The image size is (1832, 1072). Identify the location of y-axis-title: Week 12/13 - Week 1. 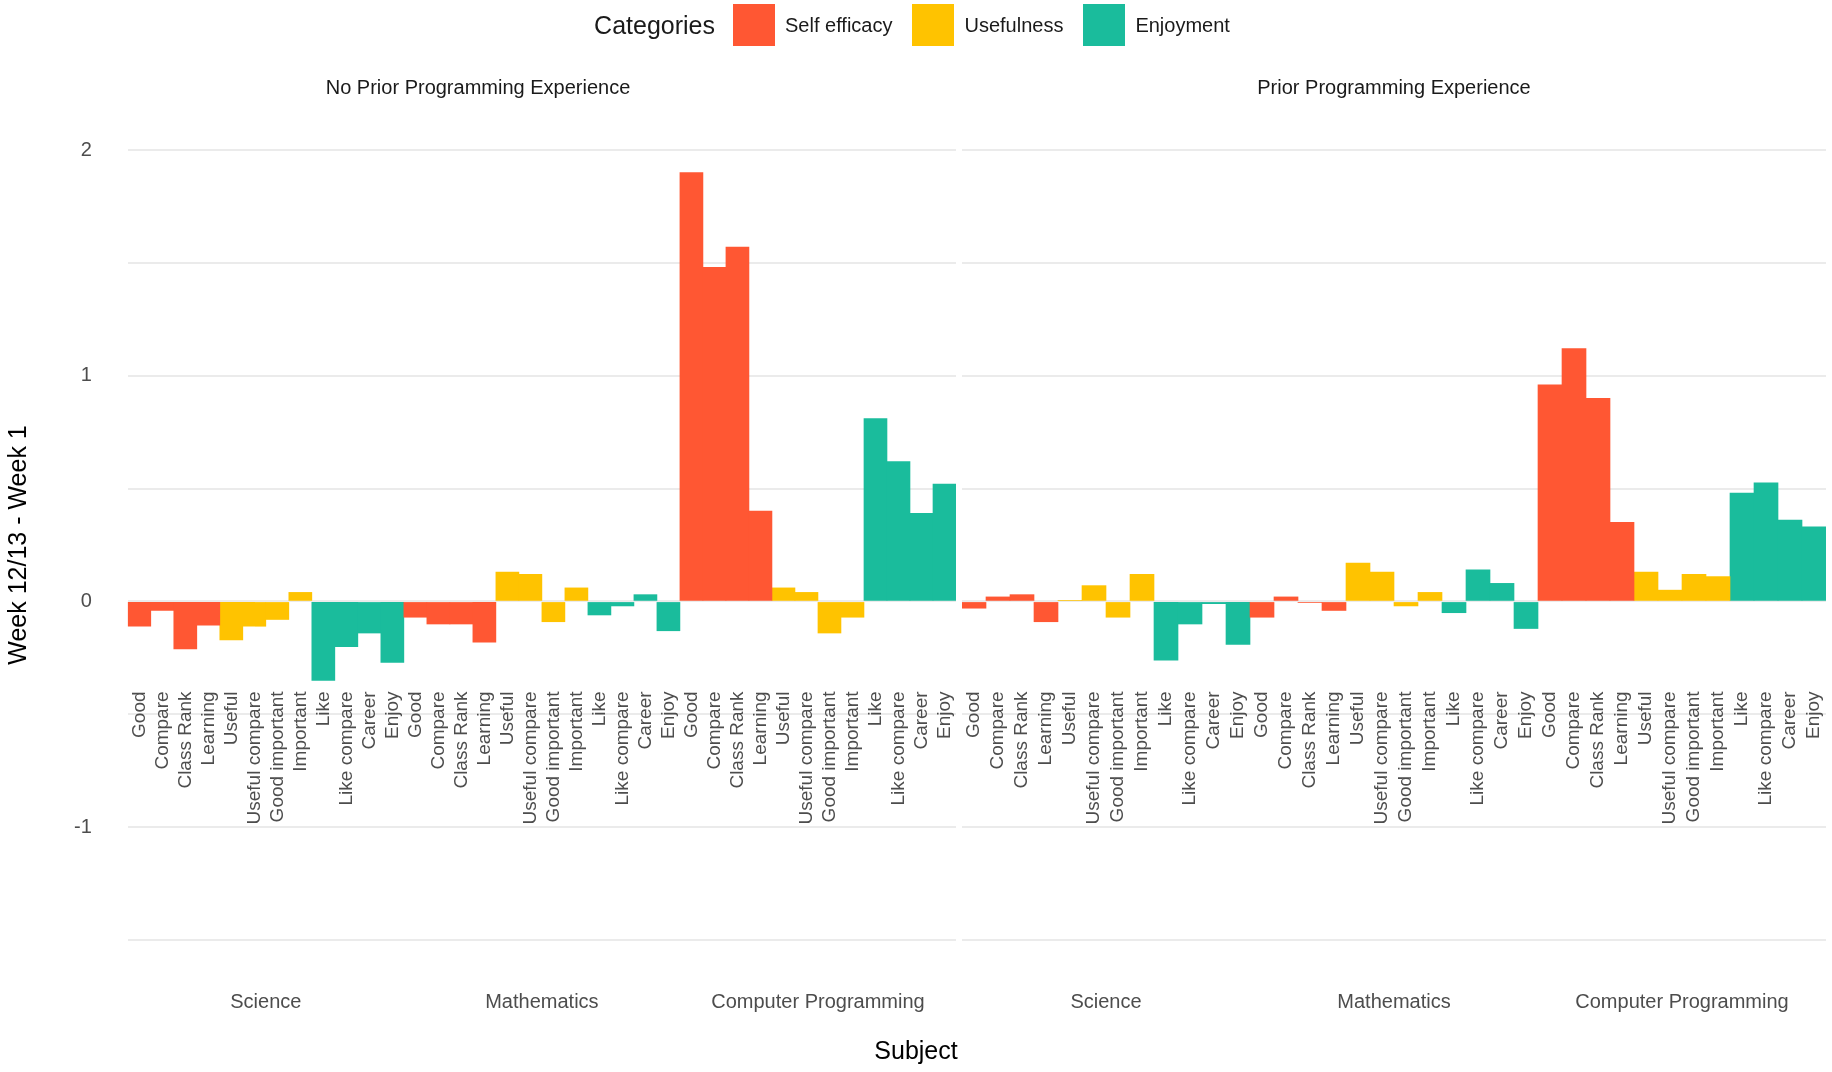
(16, 545).